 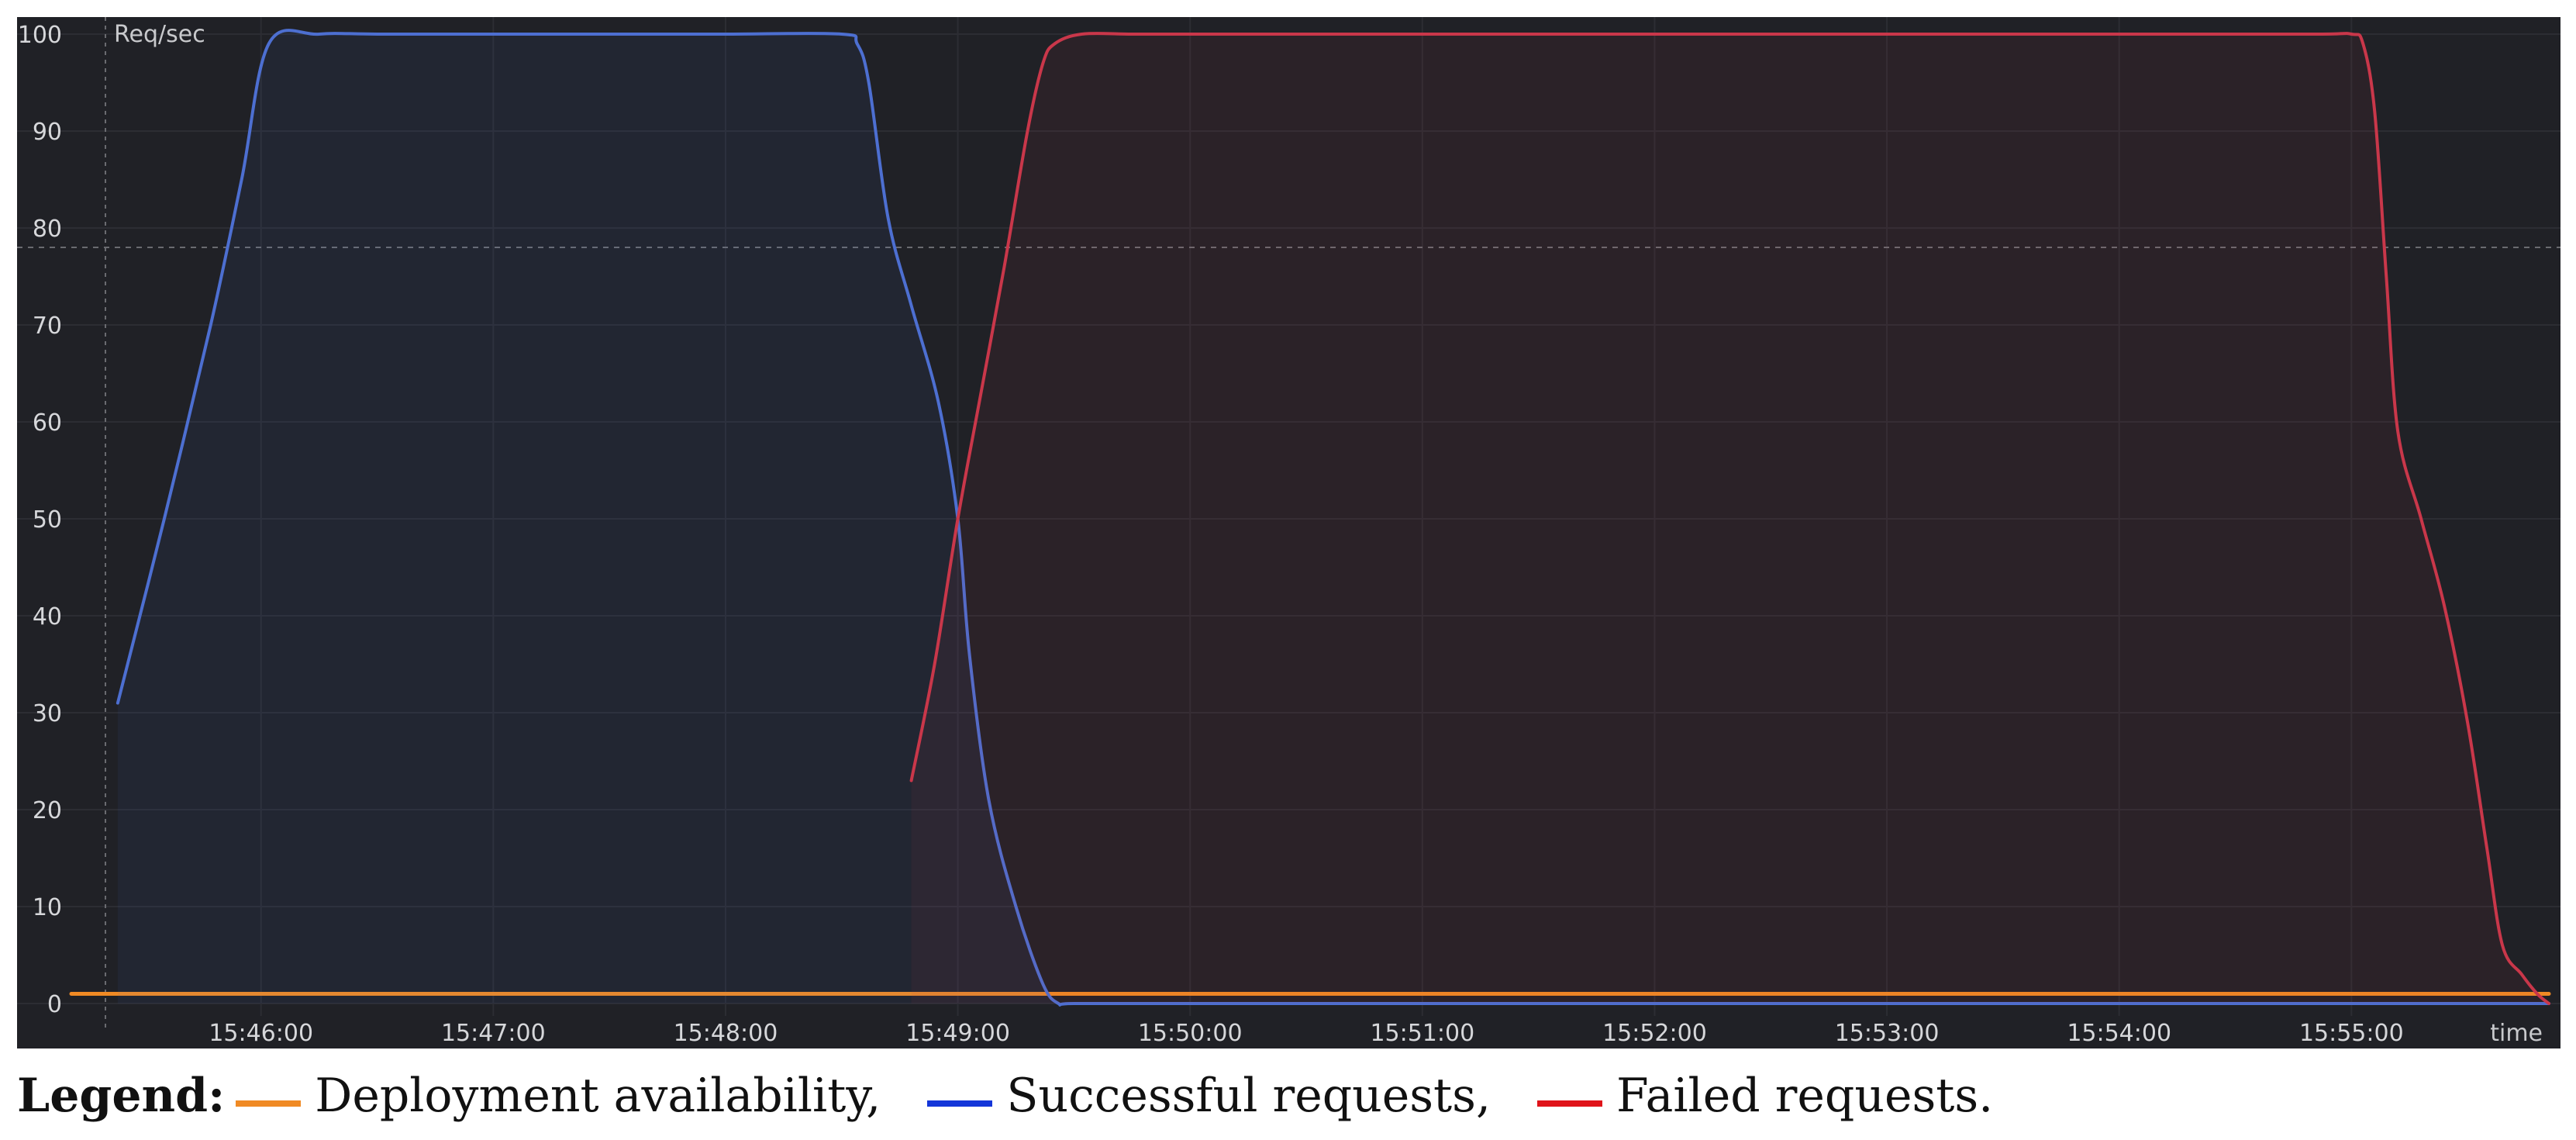 What do you see at coordinates (2516, 1033) in the screenshot?
I see `x-axis-title: time` at bounding box center [2516, 1033].